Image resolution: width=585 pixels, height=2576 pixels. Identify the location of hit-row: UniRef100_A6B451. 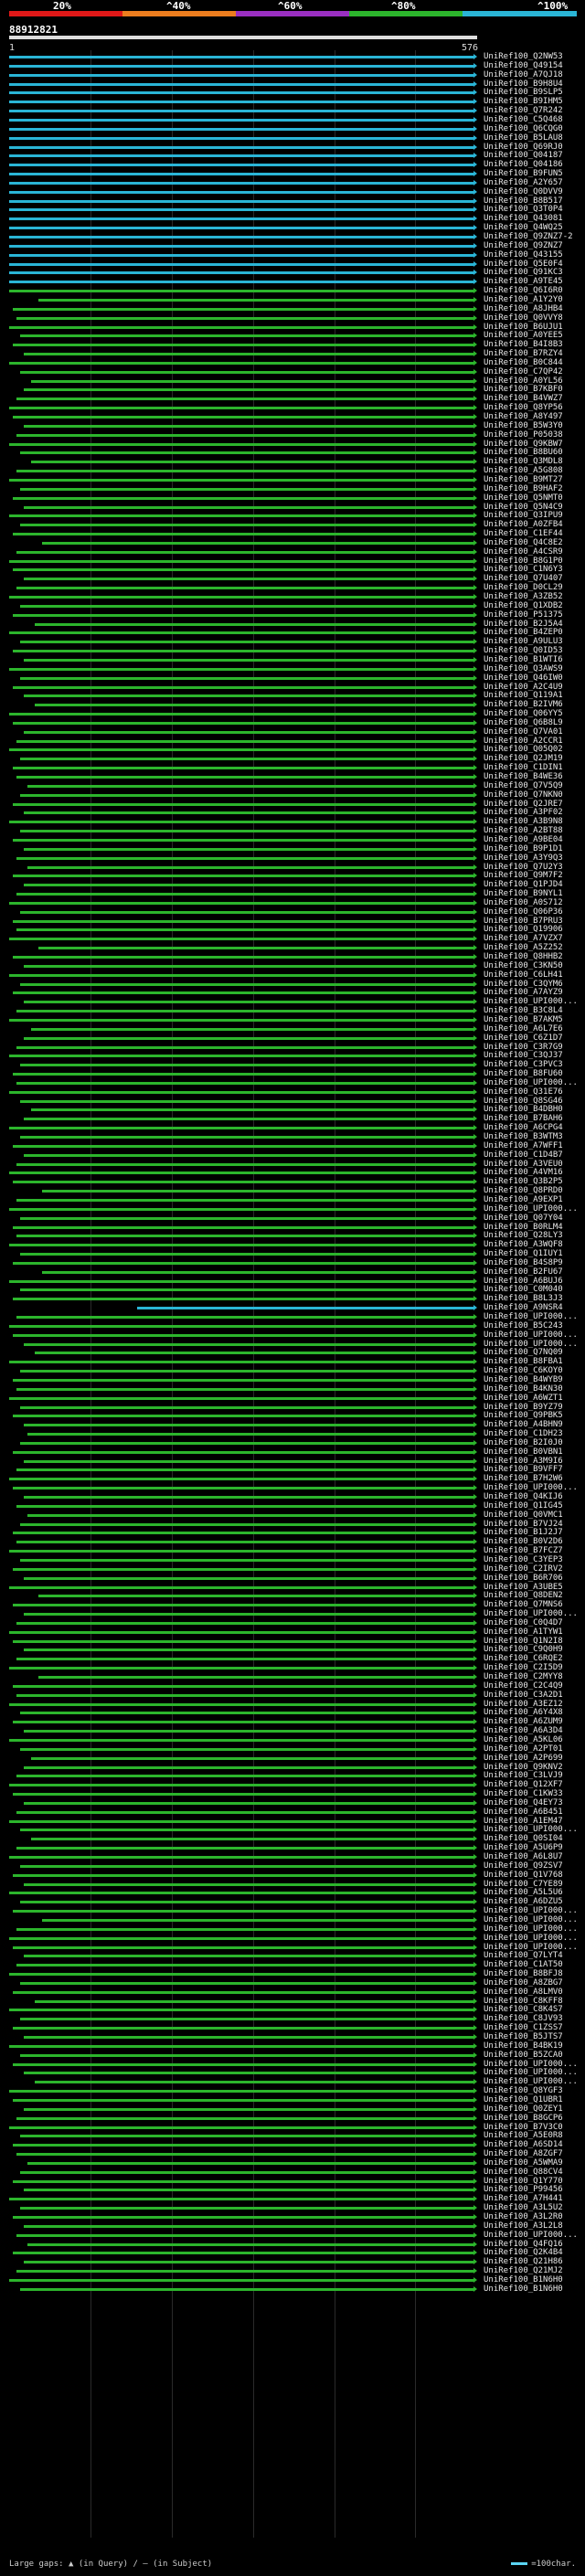
(293, 1812).